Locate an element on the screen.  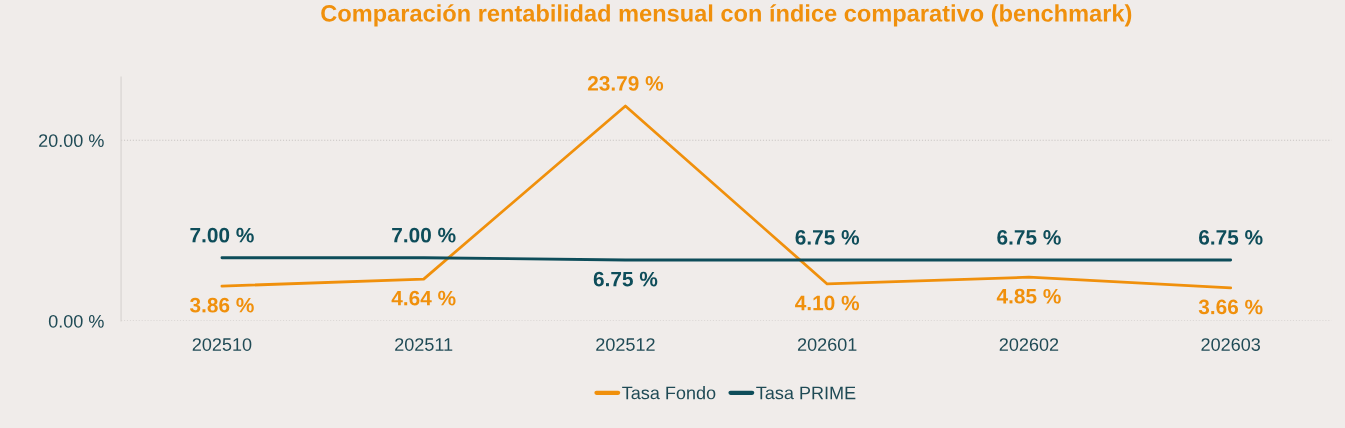
x-tick-label: 202510 is located at coordinates (222, 344).